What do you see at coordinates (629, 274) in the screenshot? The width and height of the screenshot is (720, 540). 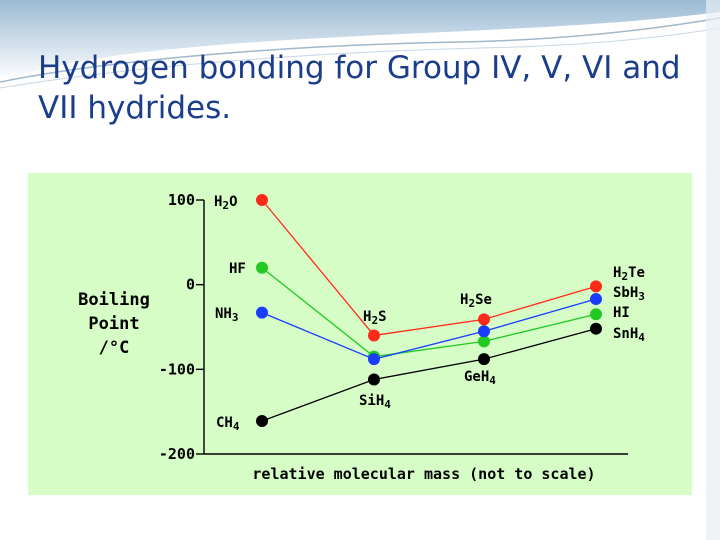 I see `point-label: H2​Te` at bounding box center [629, 274].